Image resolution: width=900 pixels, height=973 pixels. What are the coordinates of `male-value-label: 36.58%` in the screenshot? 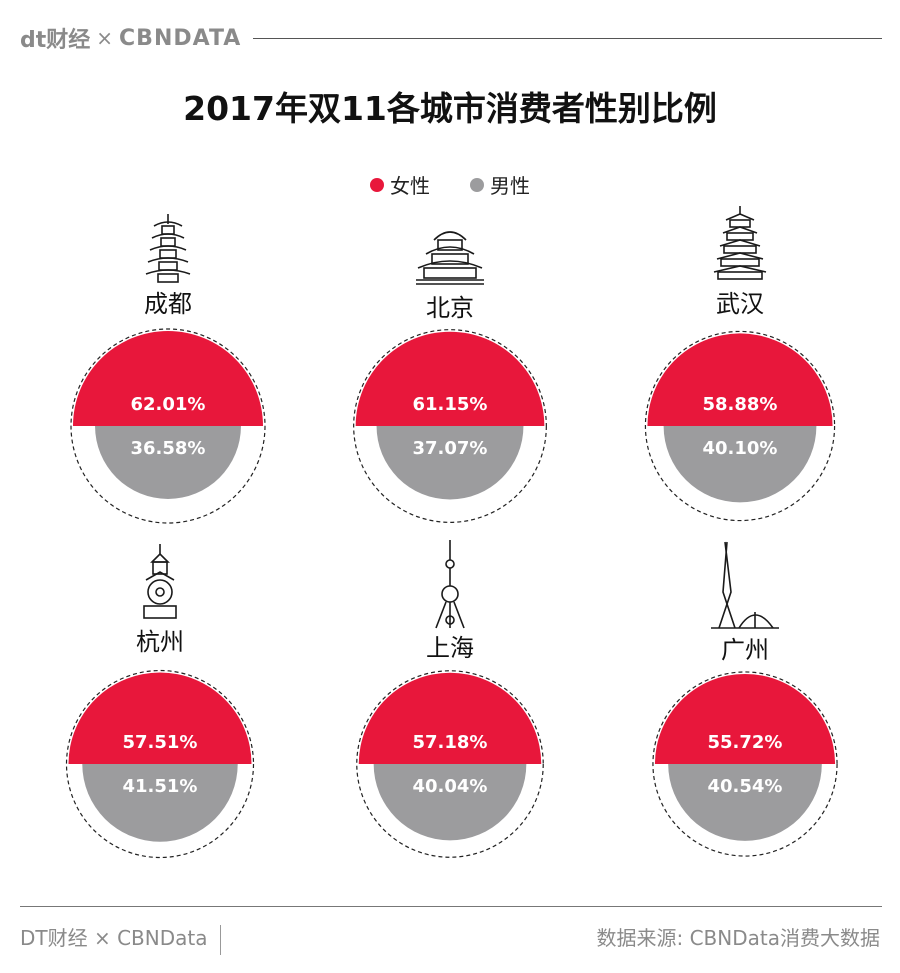 It's located at (168, 448).